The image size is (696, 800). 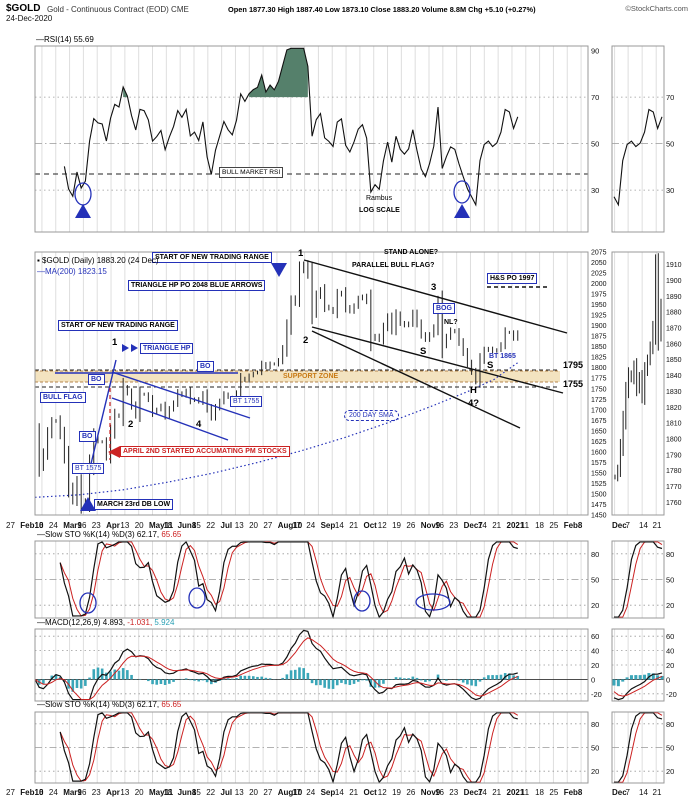 What do you see at coordinates (371, 792) in the screenshot?
I see `axis-label: Oct` at bounding box center [371, 792].